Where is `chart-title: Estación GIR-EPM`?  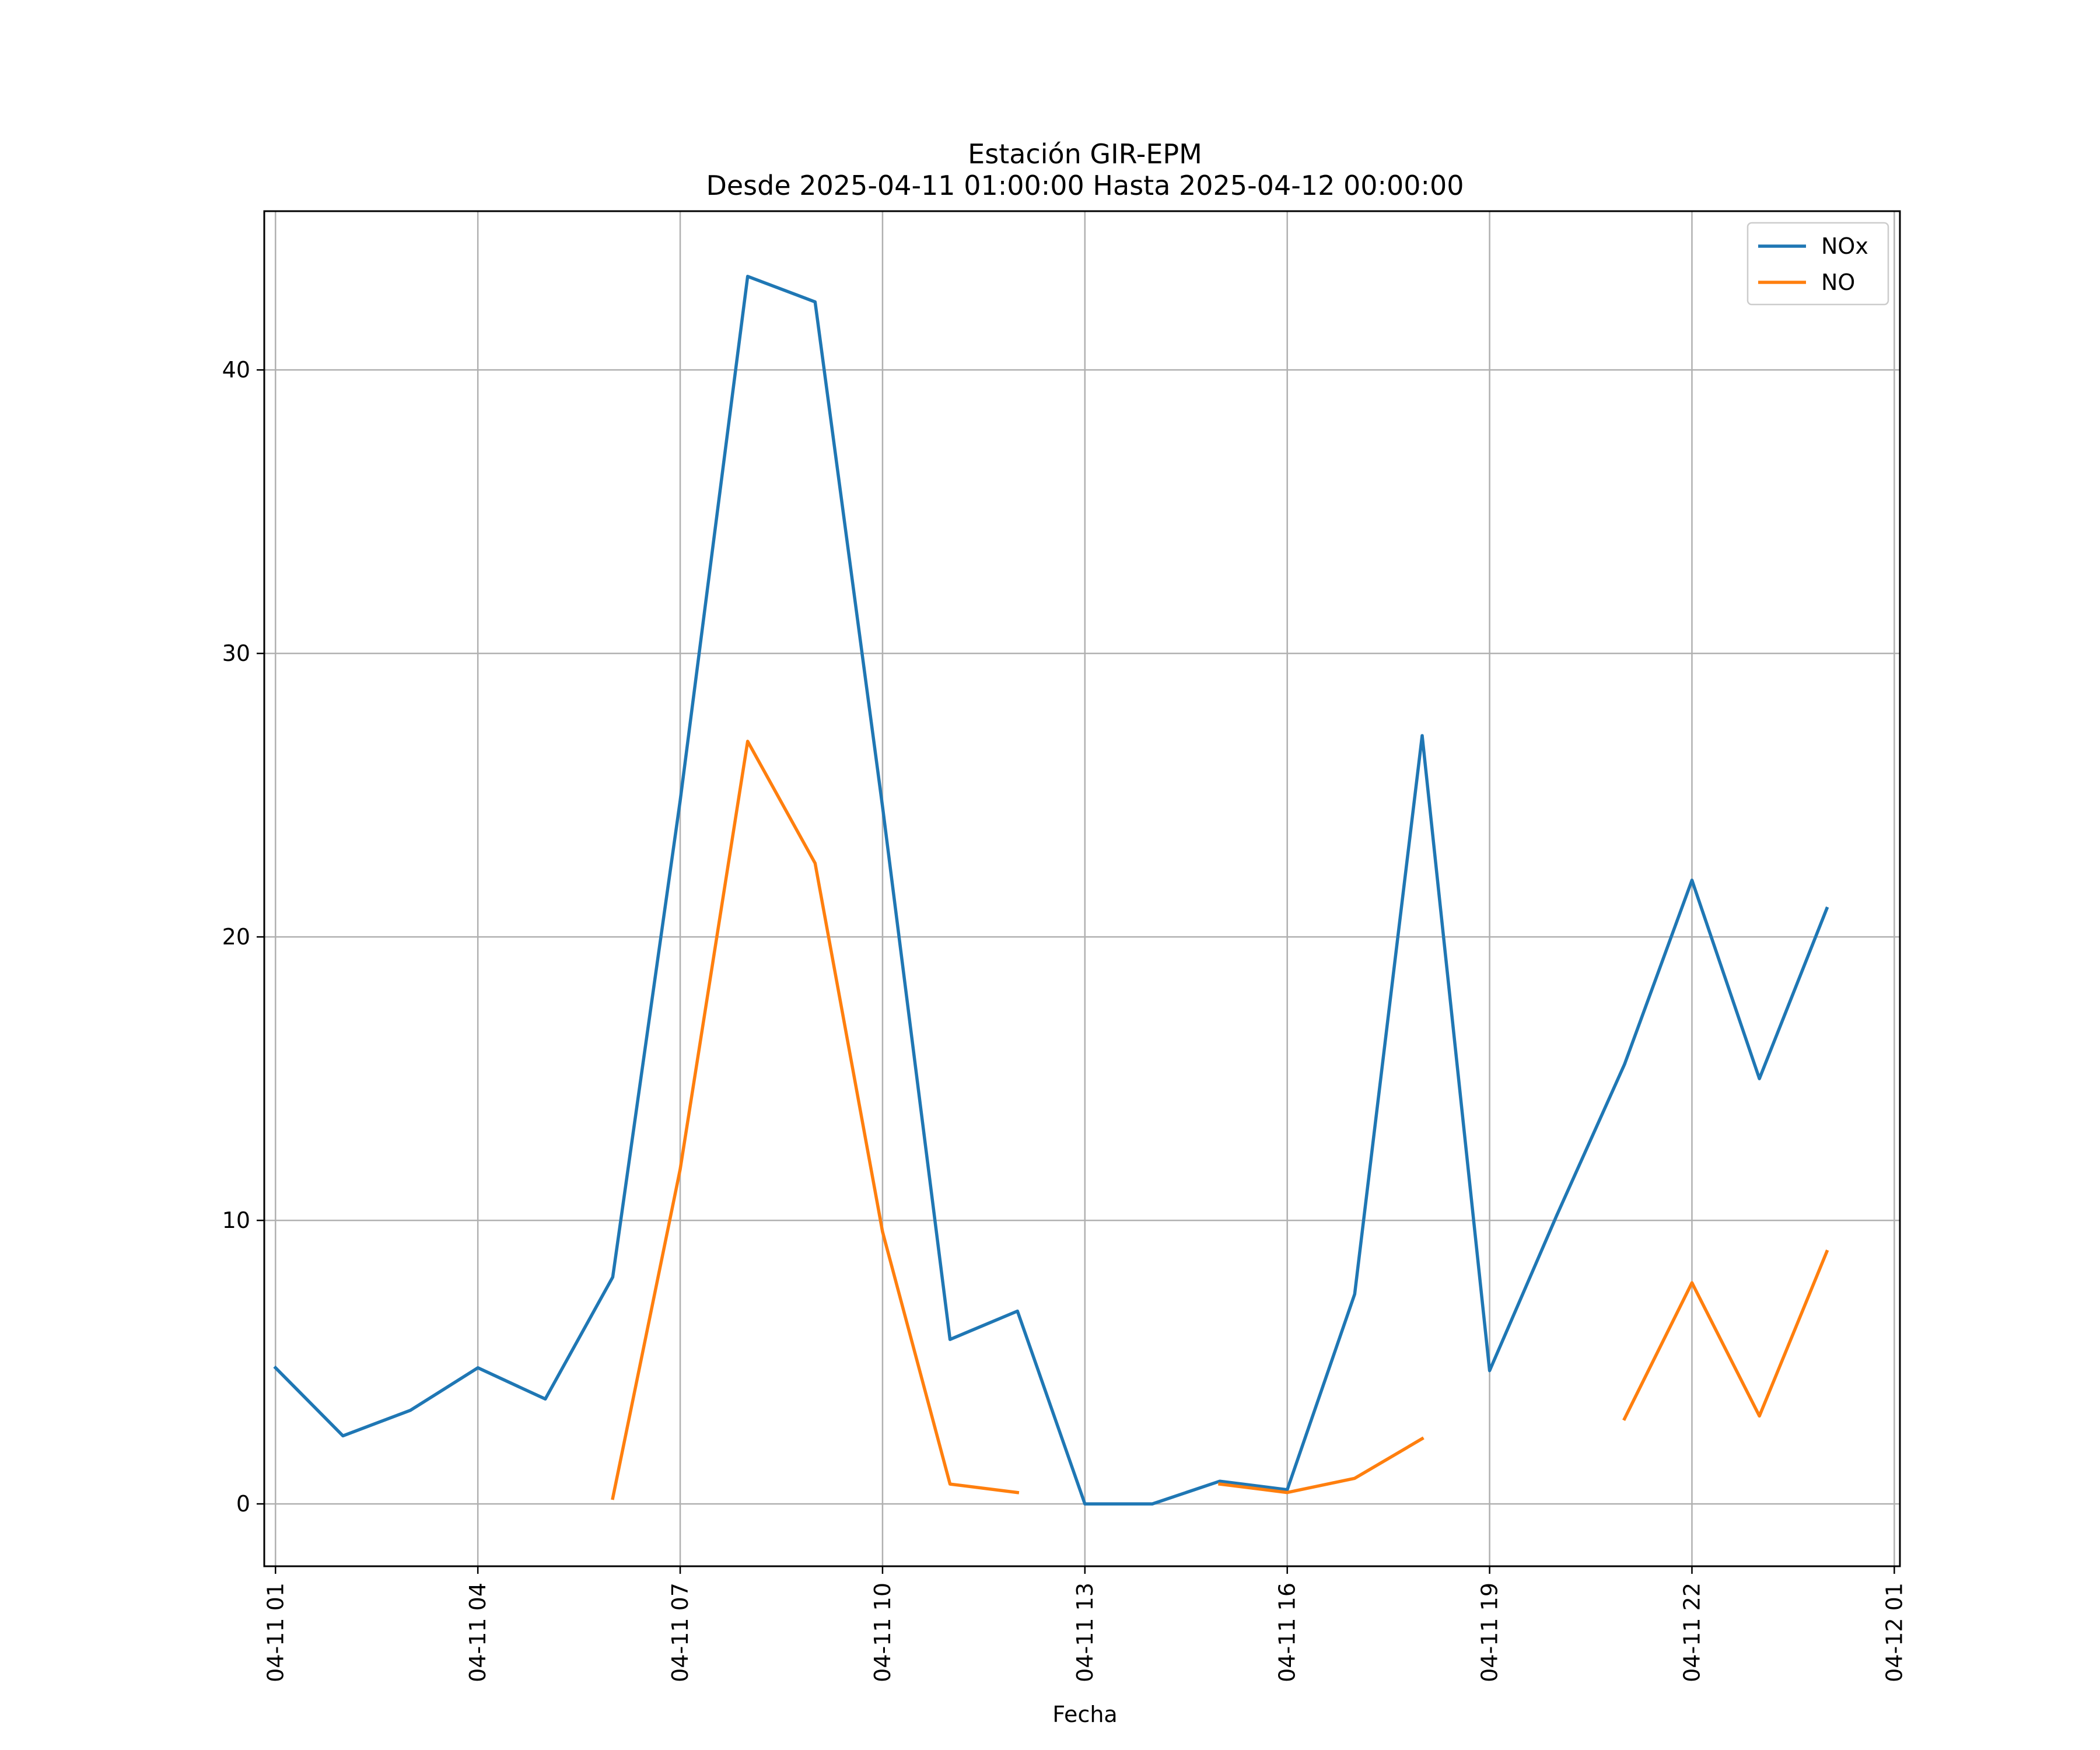 chart-title: Estación GIR-EPM is located at coordinates (1085, 154).